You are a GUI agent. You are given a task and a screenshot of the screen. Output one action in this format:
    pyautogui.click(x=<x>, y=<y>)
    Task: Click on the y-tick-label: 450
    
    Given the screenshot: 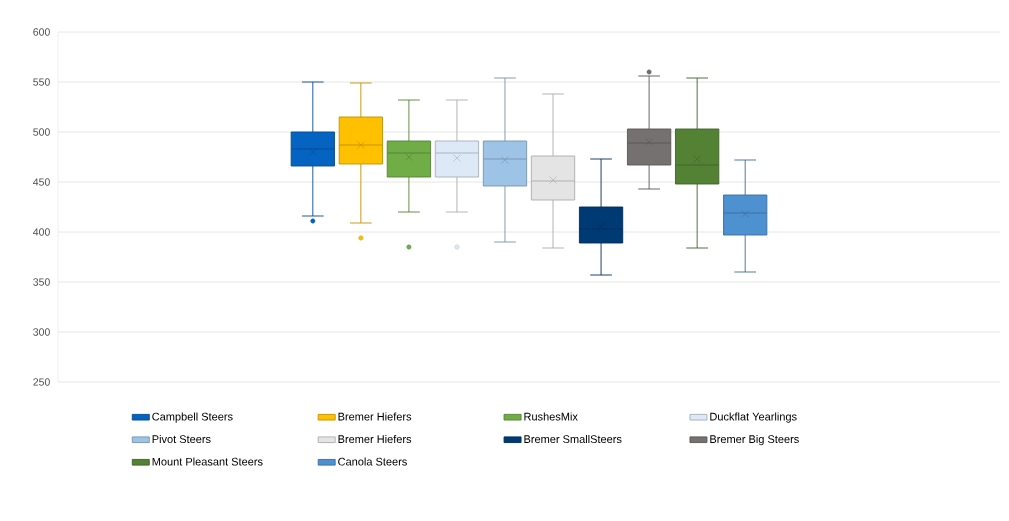 What is the action you would take?
    pyautogui.click(x=41, y=182)
    